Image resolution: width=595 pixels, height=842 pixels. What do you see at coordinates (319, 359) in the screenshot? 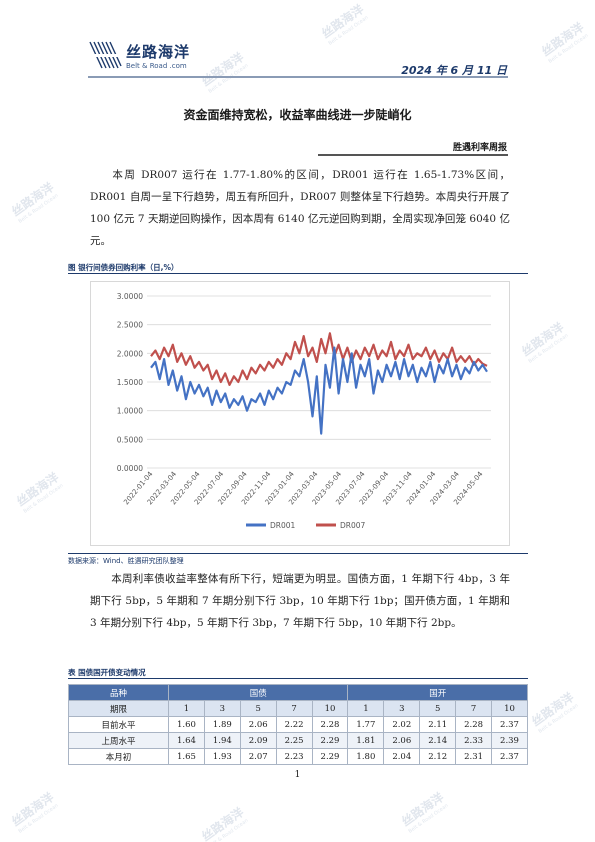
I see `series-line-dr007` at bounding box center [319, 359].